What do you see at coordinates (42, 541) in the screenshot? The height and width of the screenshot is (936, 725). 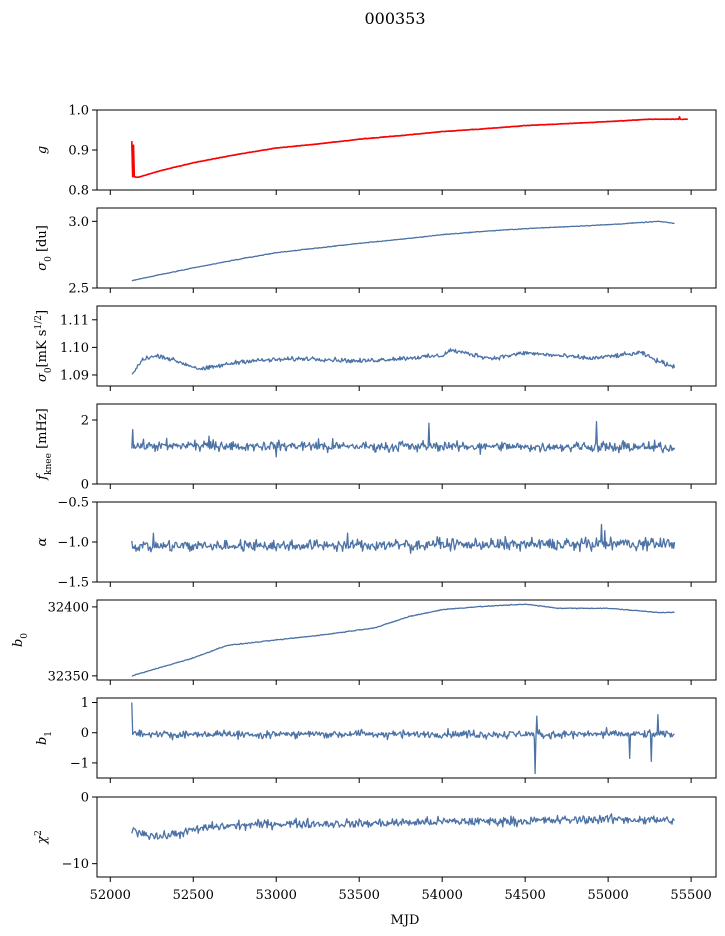 I see `y-axis-label-alpha: α` at bounding box center [42, 541].